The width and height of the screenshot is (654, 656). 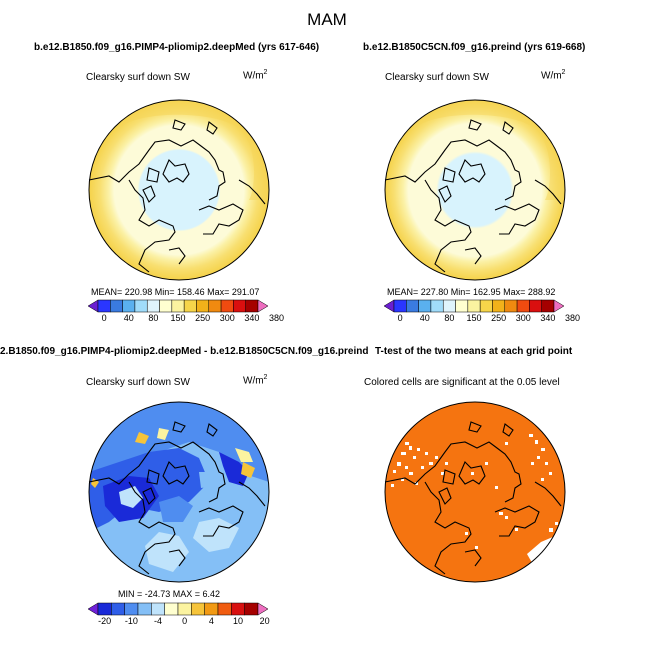 I want to click on panel3-colorbar, so click(x=178, y=609).